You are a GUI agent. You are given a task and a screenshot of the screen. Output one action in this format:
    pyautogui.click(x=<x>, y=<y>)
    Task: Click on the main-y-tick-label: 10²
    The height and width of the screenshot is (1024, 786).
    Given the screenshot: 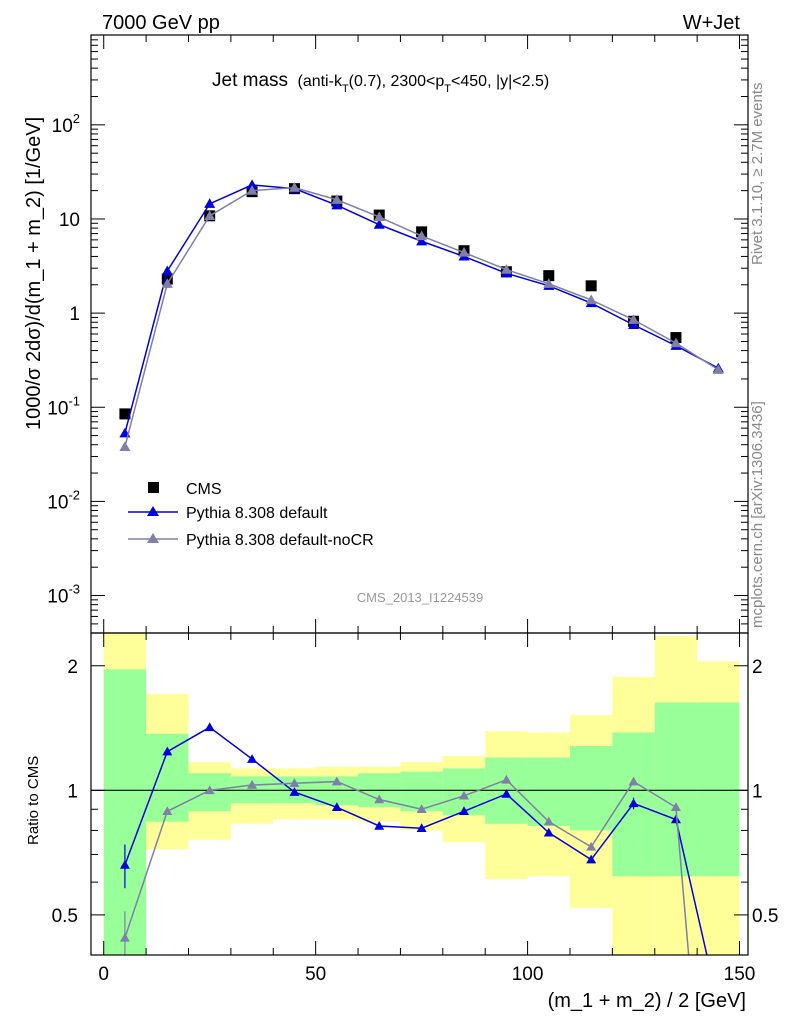 What is the action you would take?
    pyautogui.click(x=66, y=124)
    